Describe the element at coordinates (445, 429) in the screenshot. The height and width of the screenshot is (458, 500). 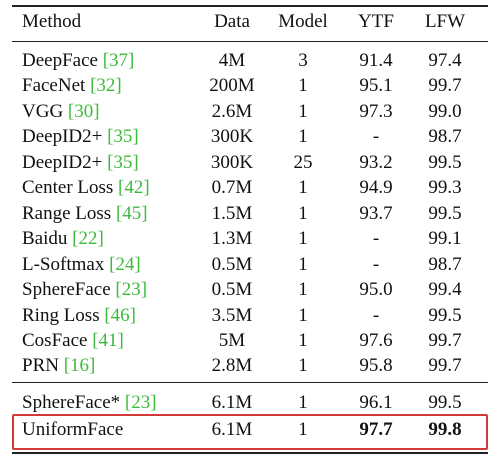
I see `lfw-cell: 99.8` at that location.